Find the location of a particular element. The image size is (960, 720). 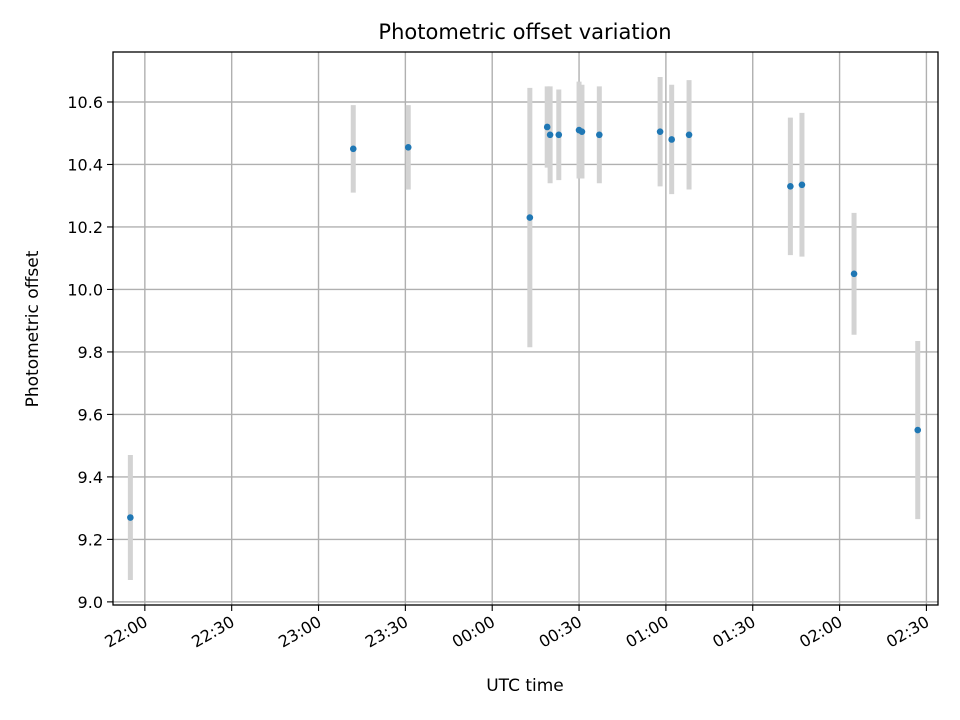

y-axis-label: Photometric offset is located at coordinates (33, 328).